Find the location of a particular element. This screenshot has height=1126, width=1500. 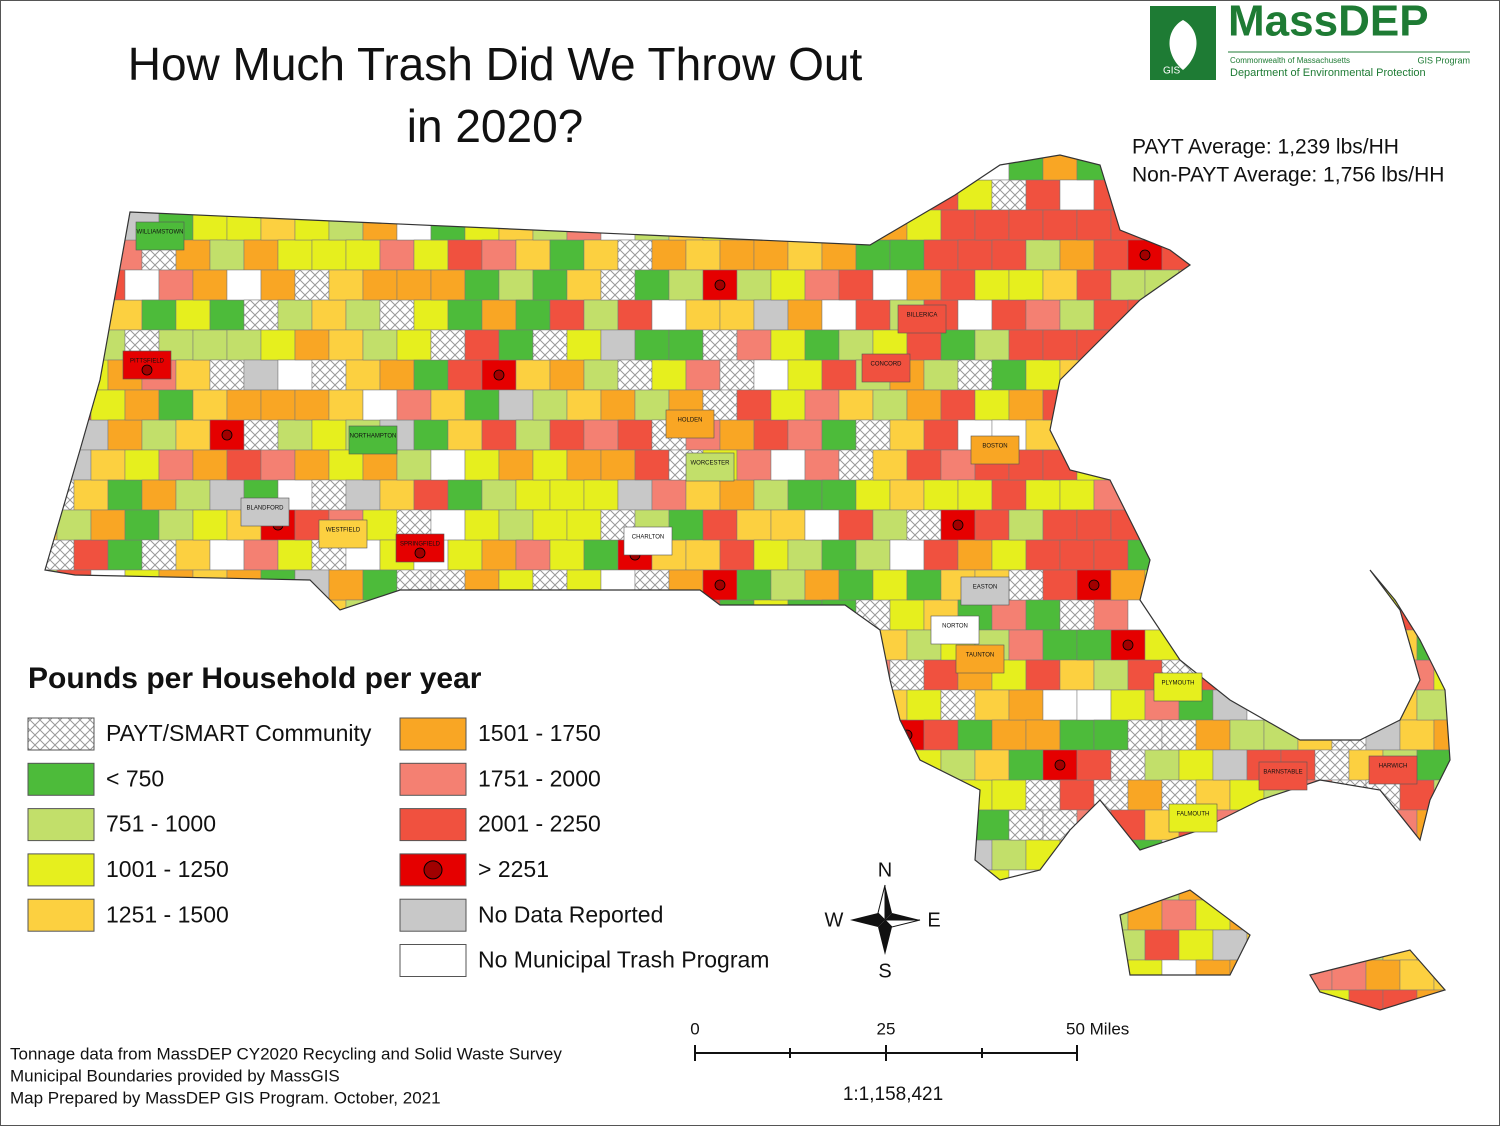

logo-text: Commonwealth of Massachusetts is located at coordinates (1290, 60).